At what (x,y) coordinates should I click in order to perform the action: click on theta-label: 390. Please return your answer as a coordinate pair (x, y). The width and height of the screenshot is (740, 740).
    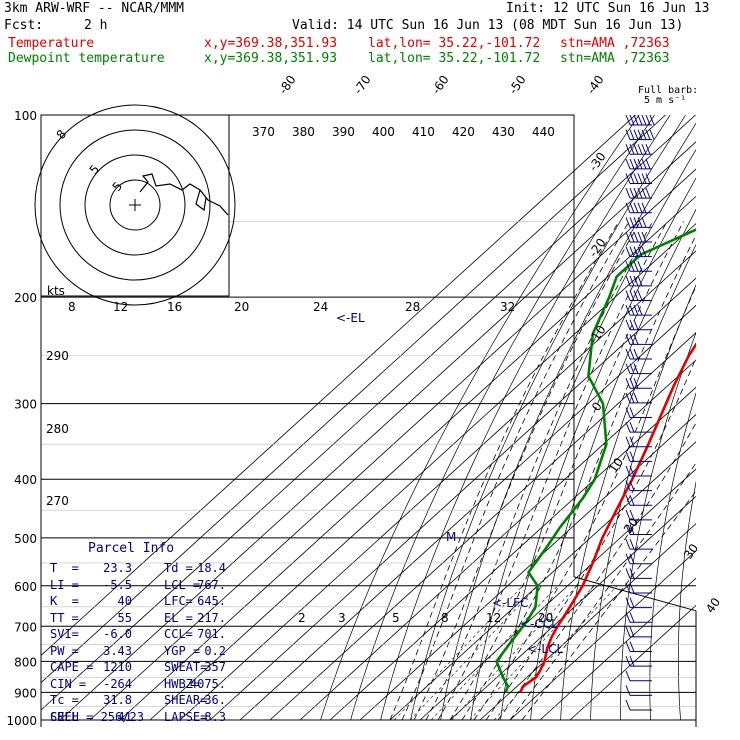
    Looking at the image, I should click on (343, 132).